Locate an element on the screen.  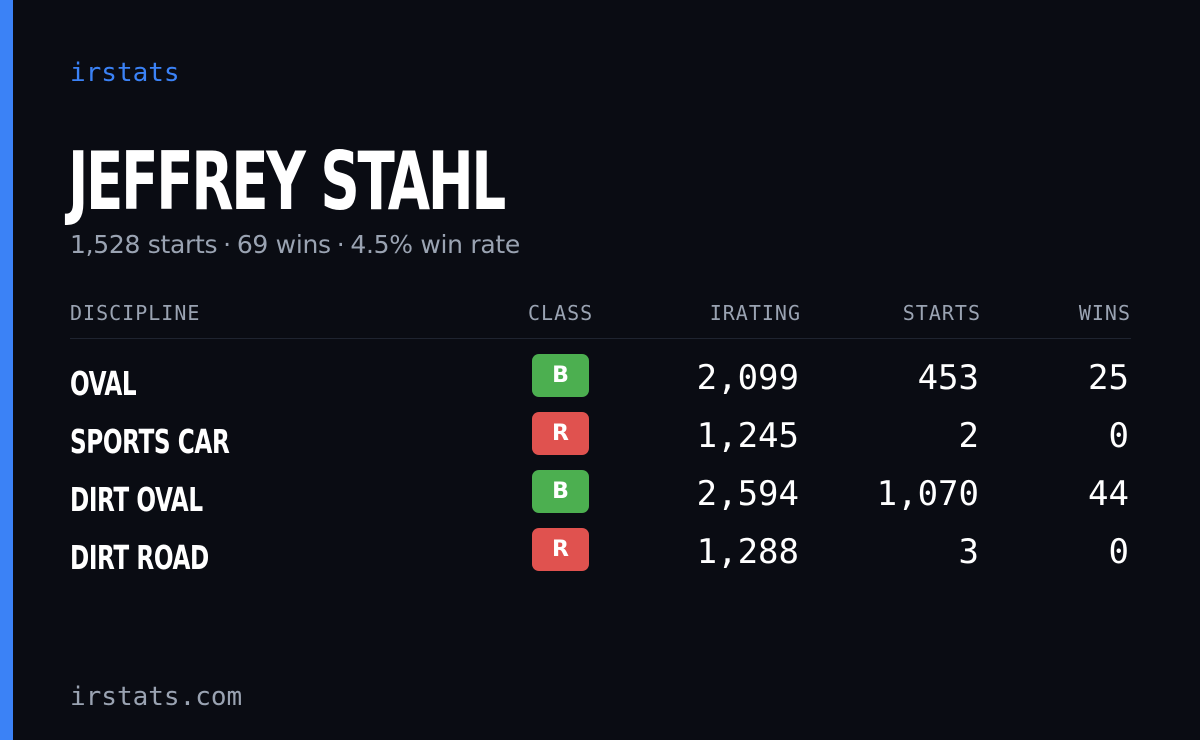
irating-value: 1,288 is located at coordinates (747, 552).